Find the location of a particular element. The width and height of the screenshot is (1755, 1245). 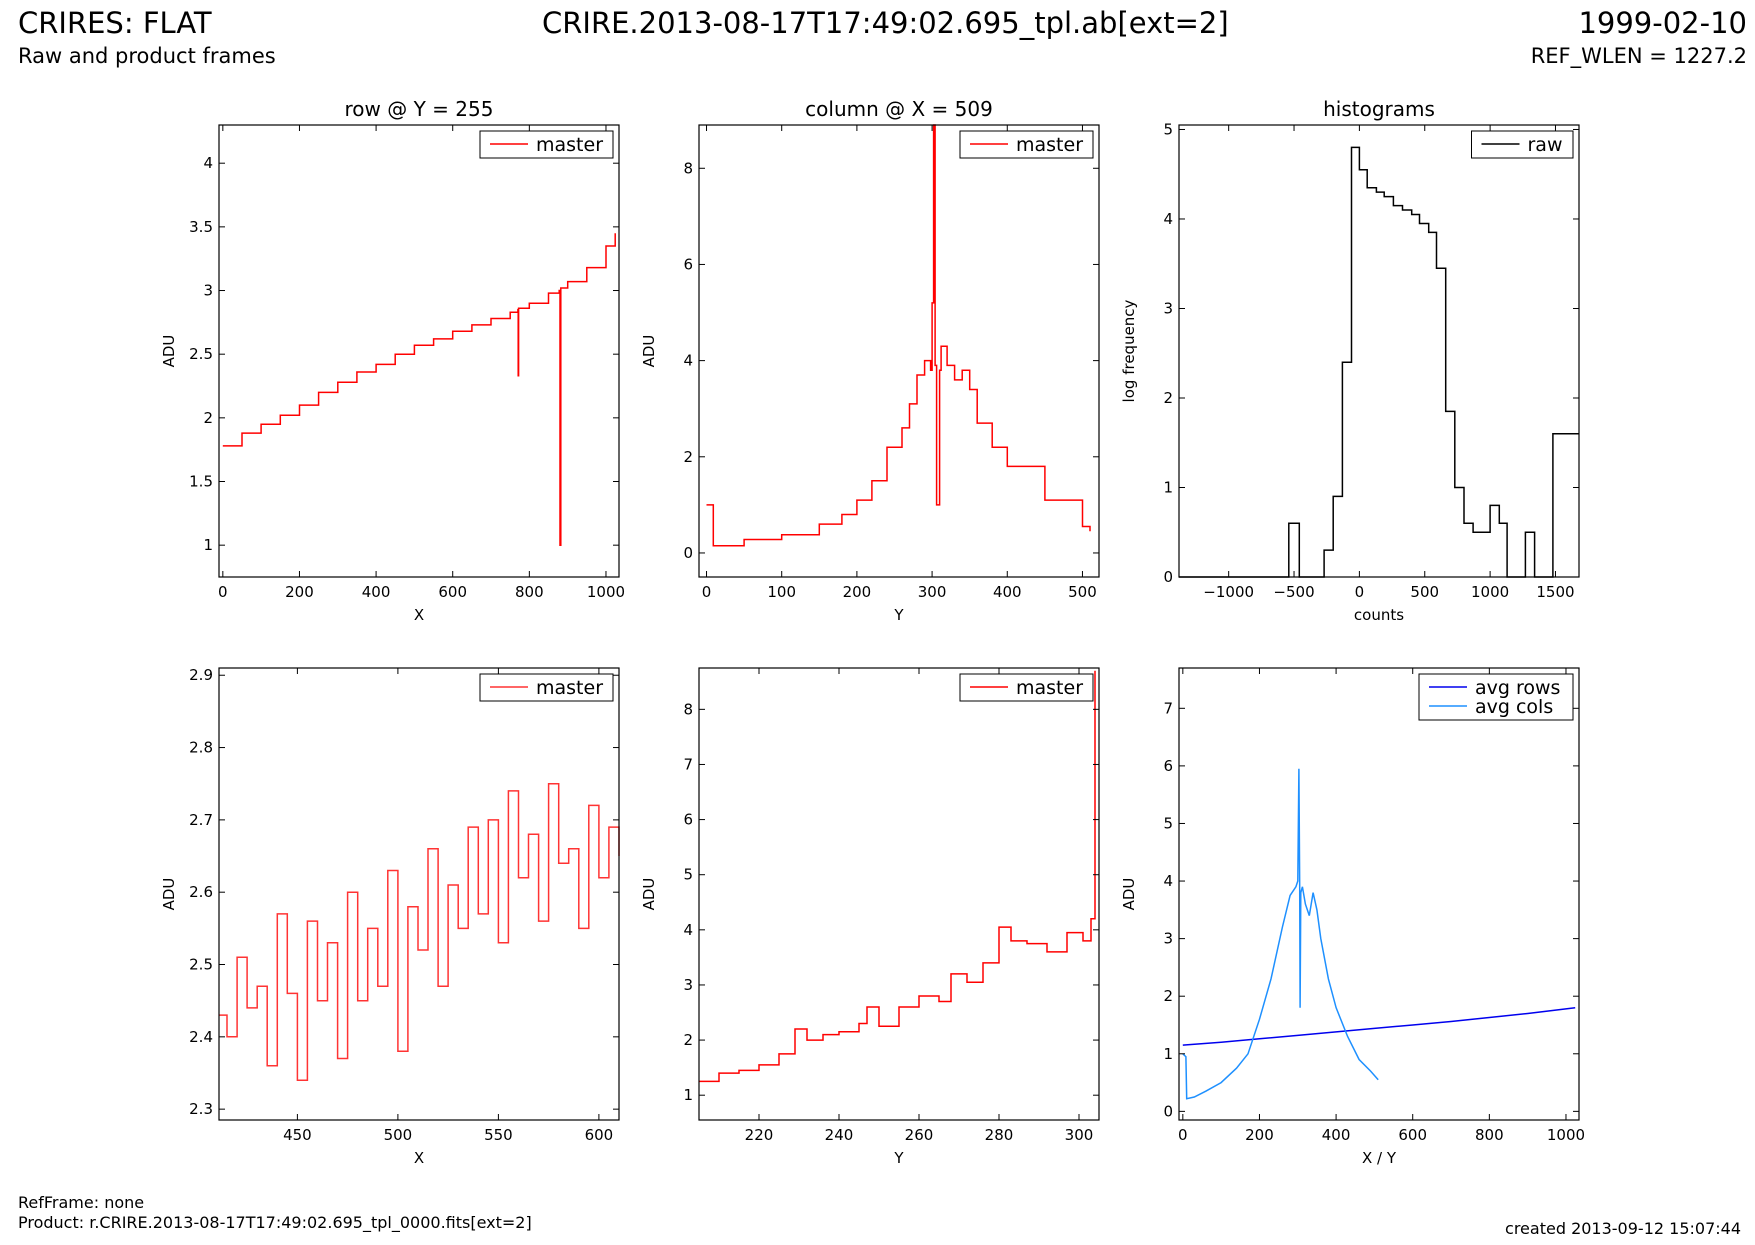

legend-label: avg rows is located at coordinates (1517, 688).